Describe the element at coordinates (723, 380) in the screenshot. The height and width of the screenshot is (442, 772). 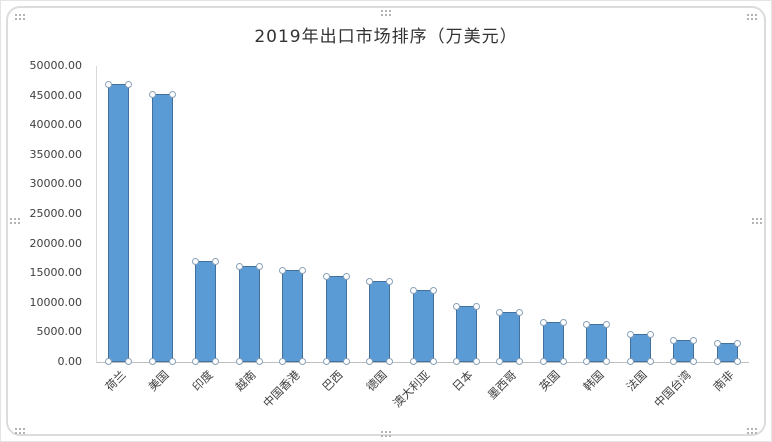
I see `x-axis-label: 南非` at that location.